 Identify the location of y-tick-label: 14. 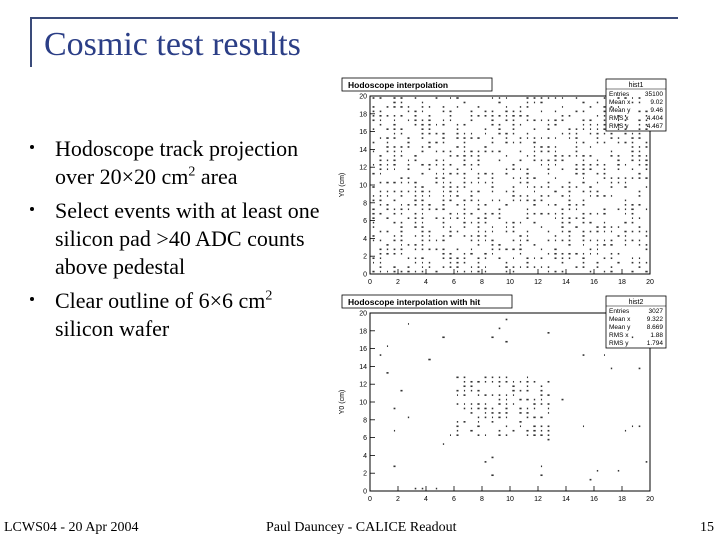
(363, 367).